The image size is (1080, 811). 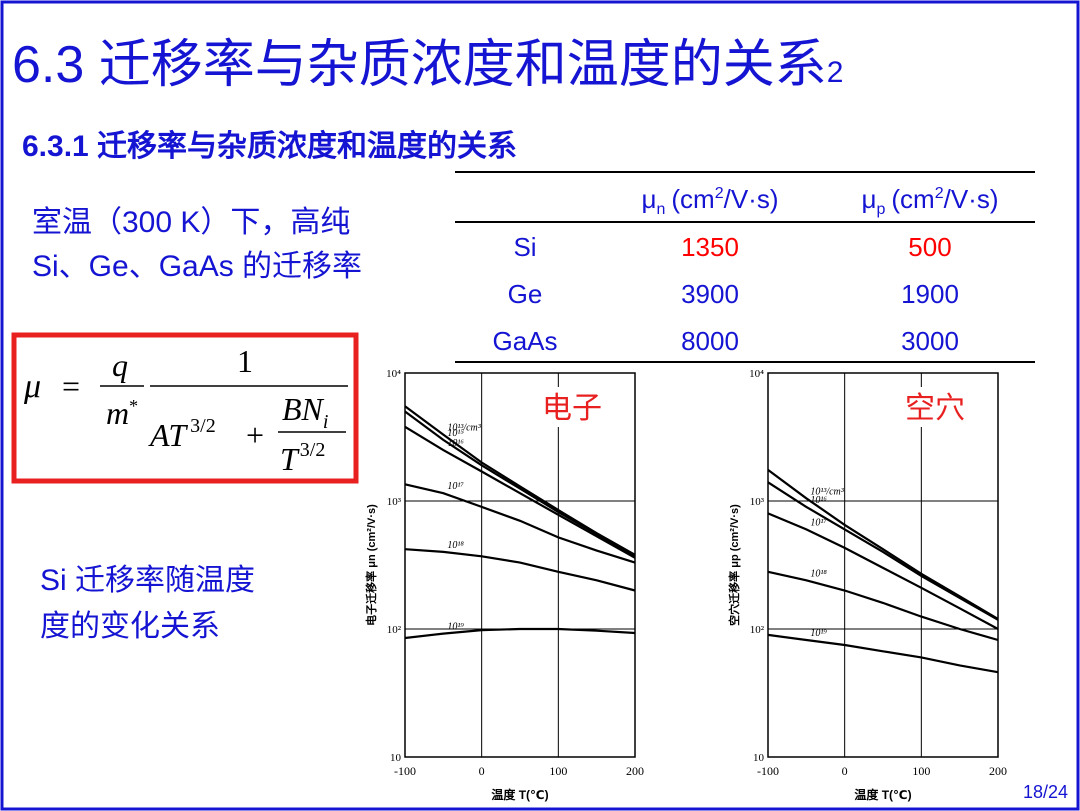 I want to click on slide-title: 6.3 迁移率与杂质浓度和温度的关系2, so click(x=427, y=65).